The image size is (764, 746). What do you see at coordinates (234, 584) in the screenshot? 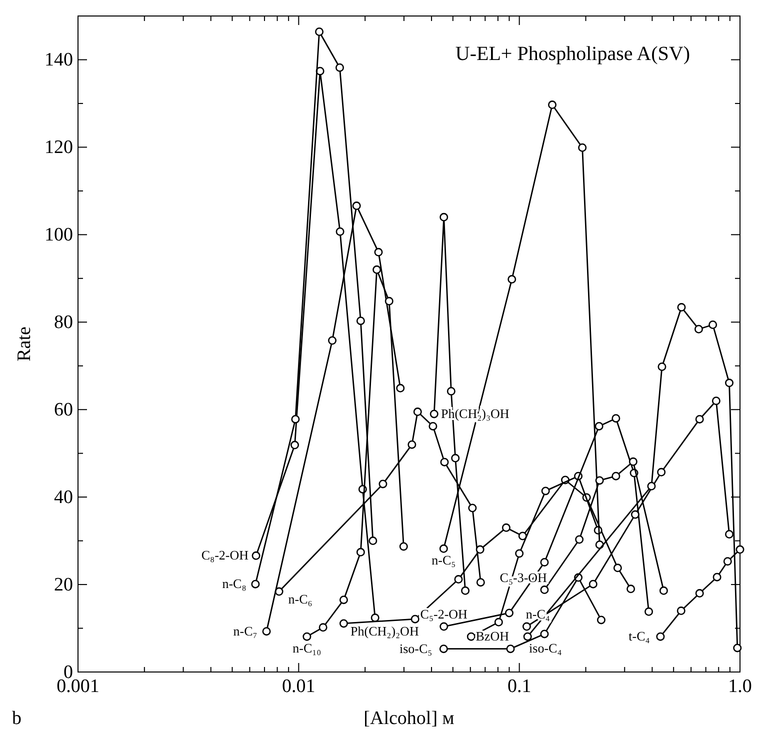
I see `series-label: n-C₈` at bounding box center [234, 584].